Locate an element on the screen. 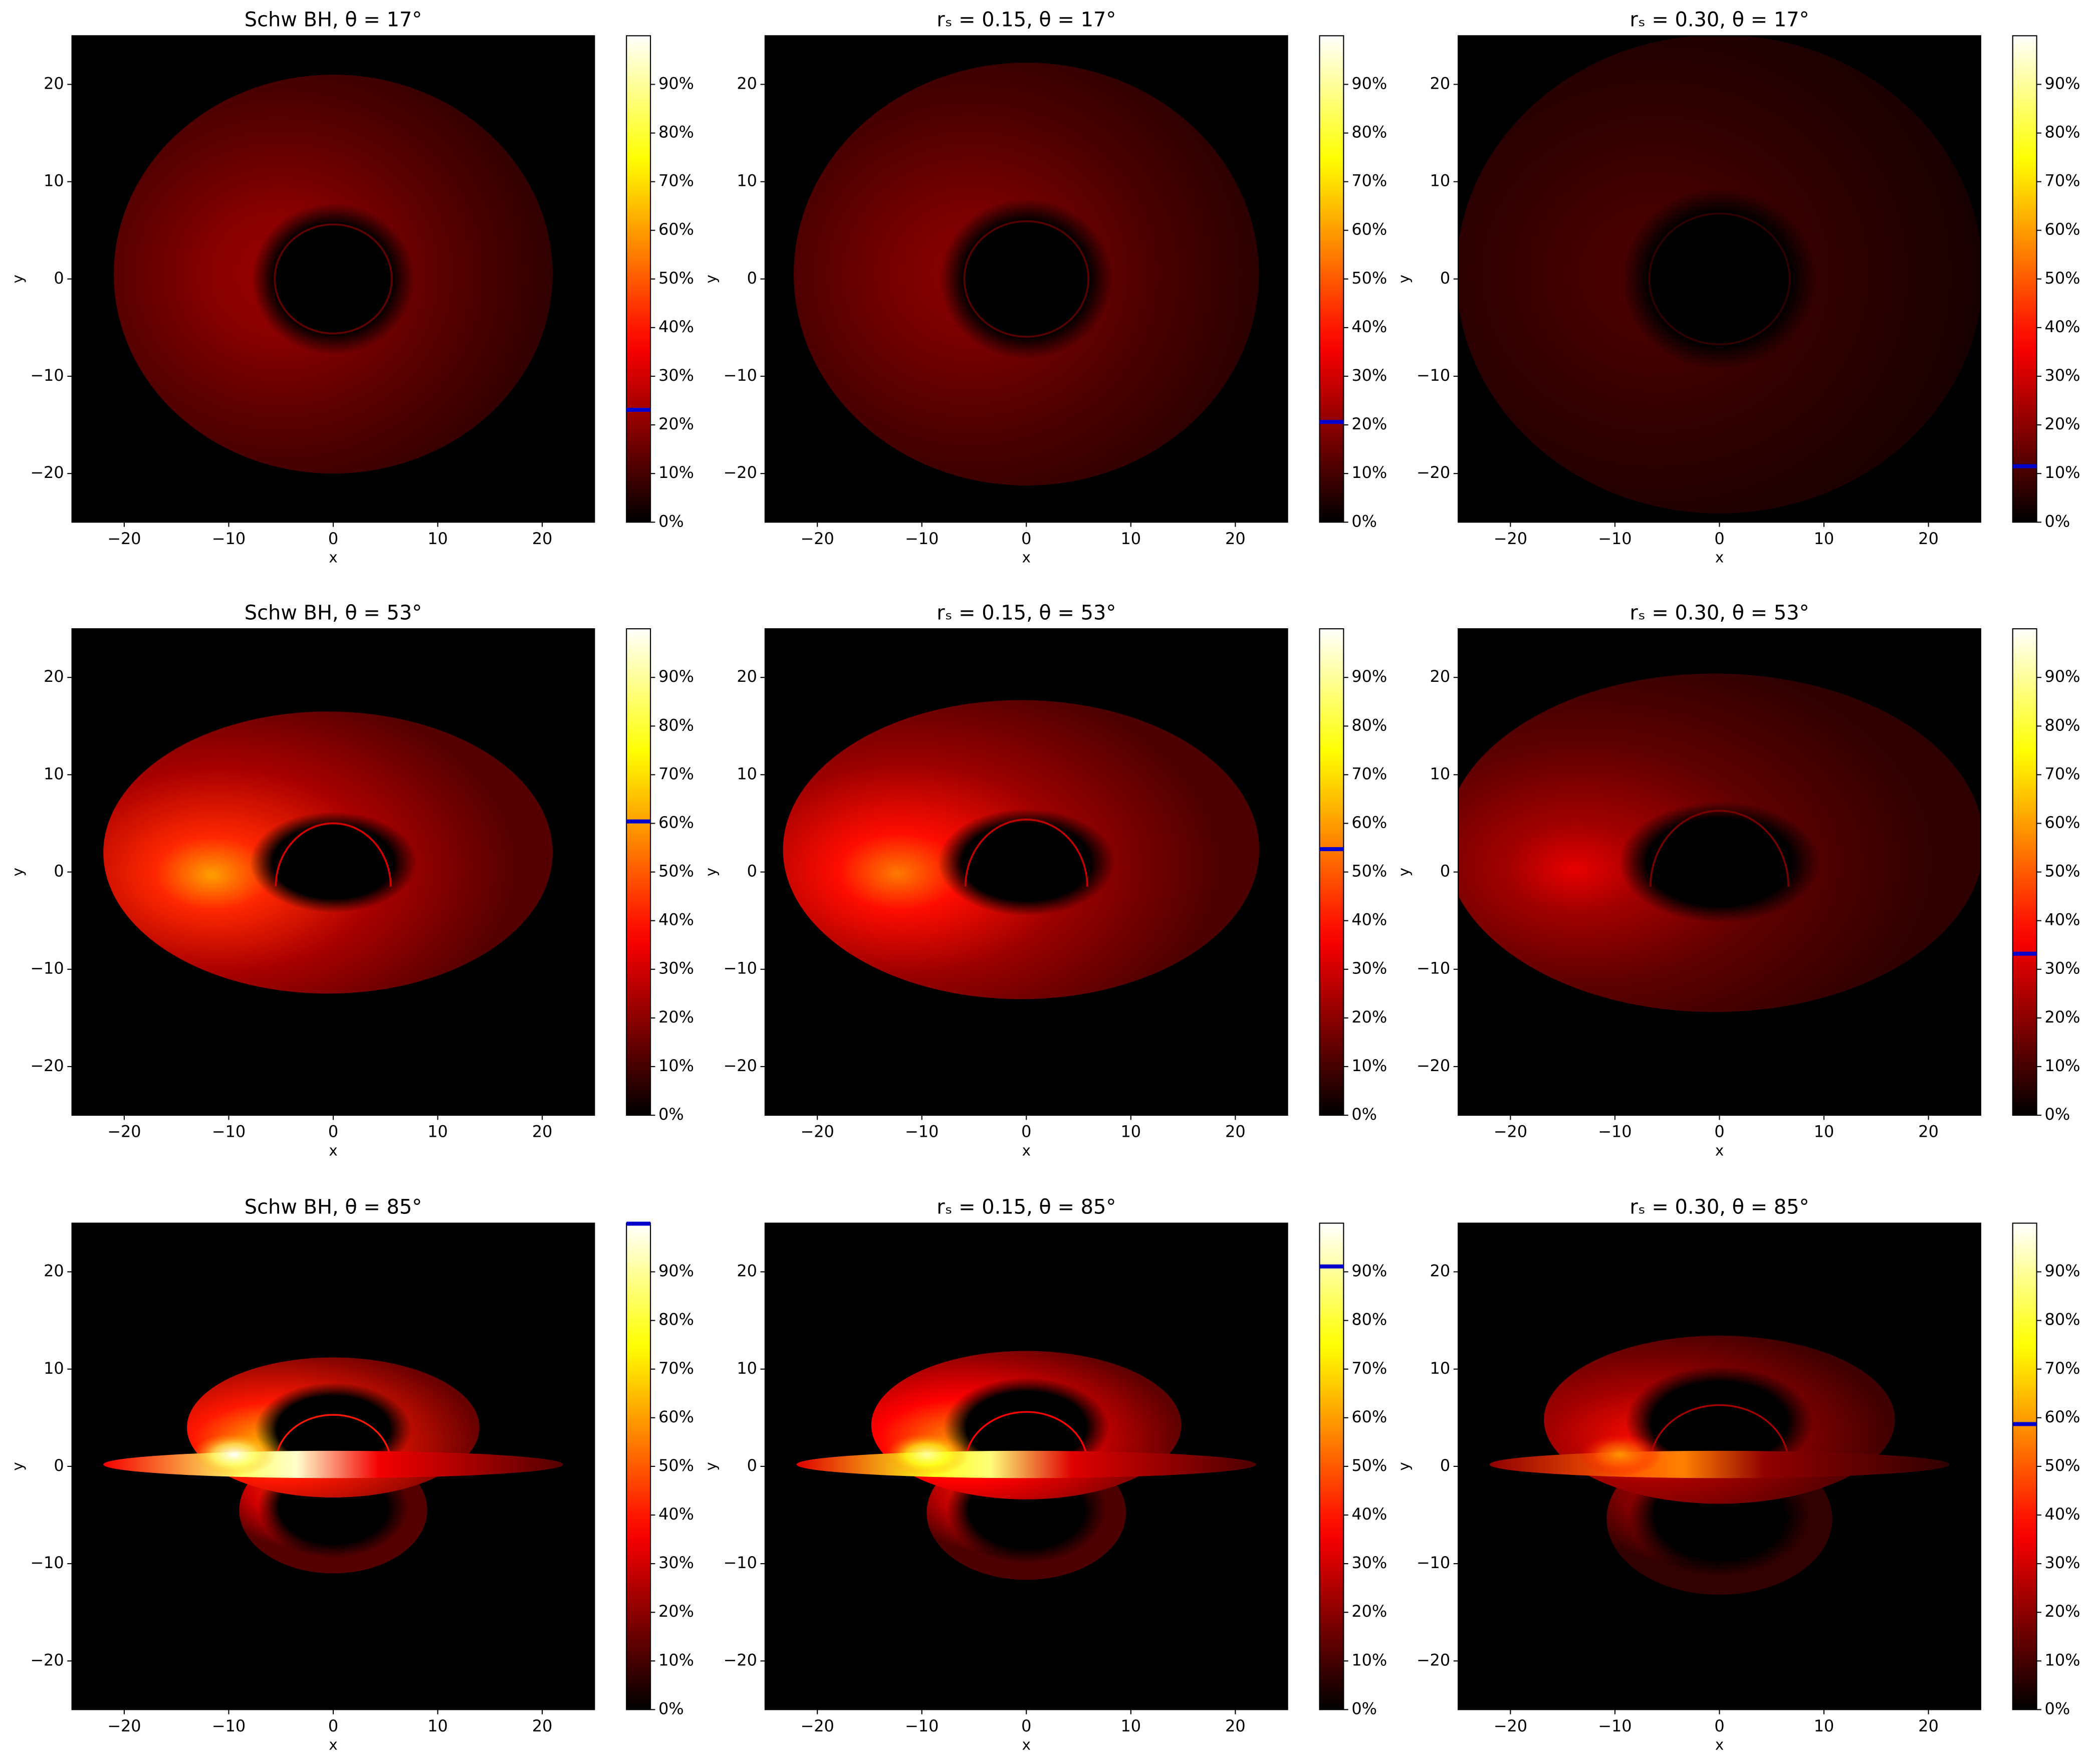 This screenshot has width=2090, height=1764. panel-title: rₛ = 0.15, θ = 53° is located at coordinates (1026, 612).